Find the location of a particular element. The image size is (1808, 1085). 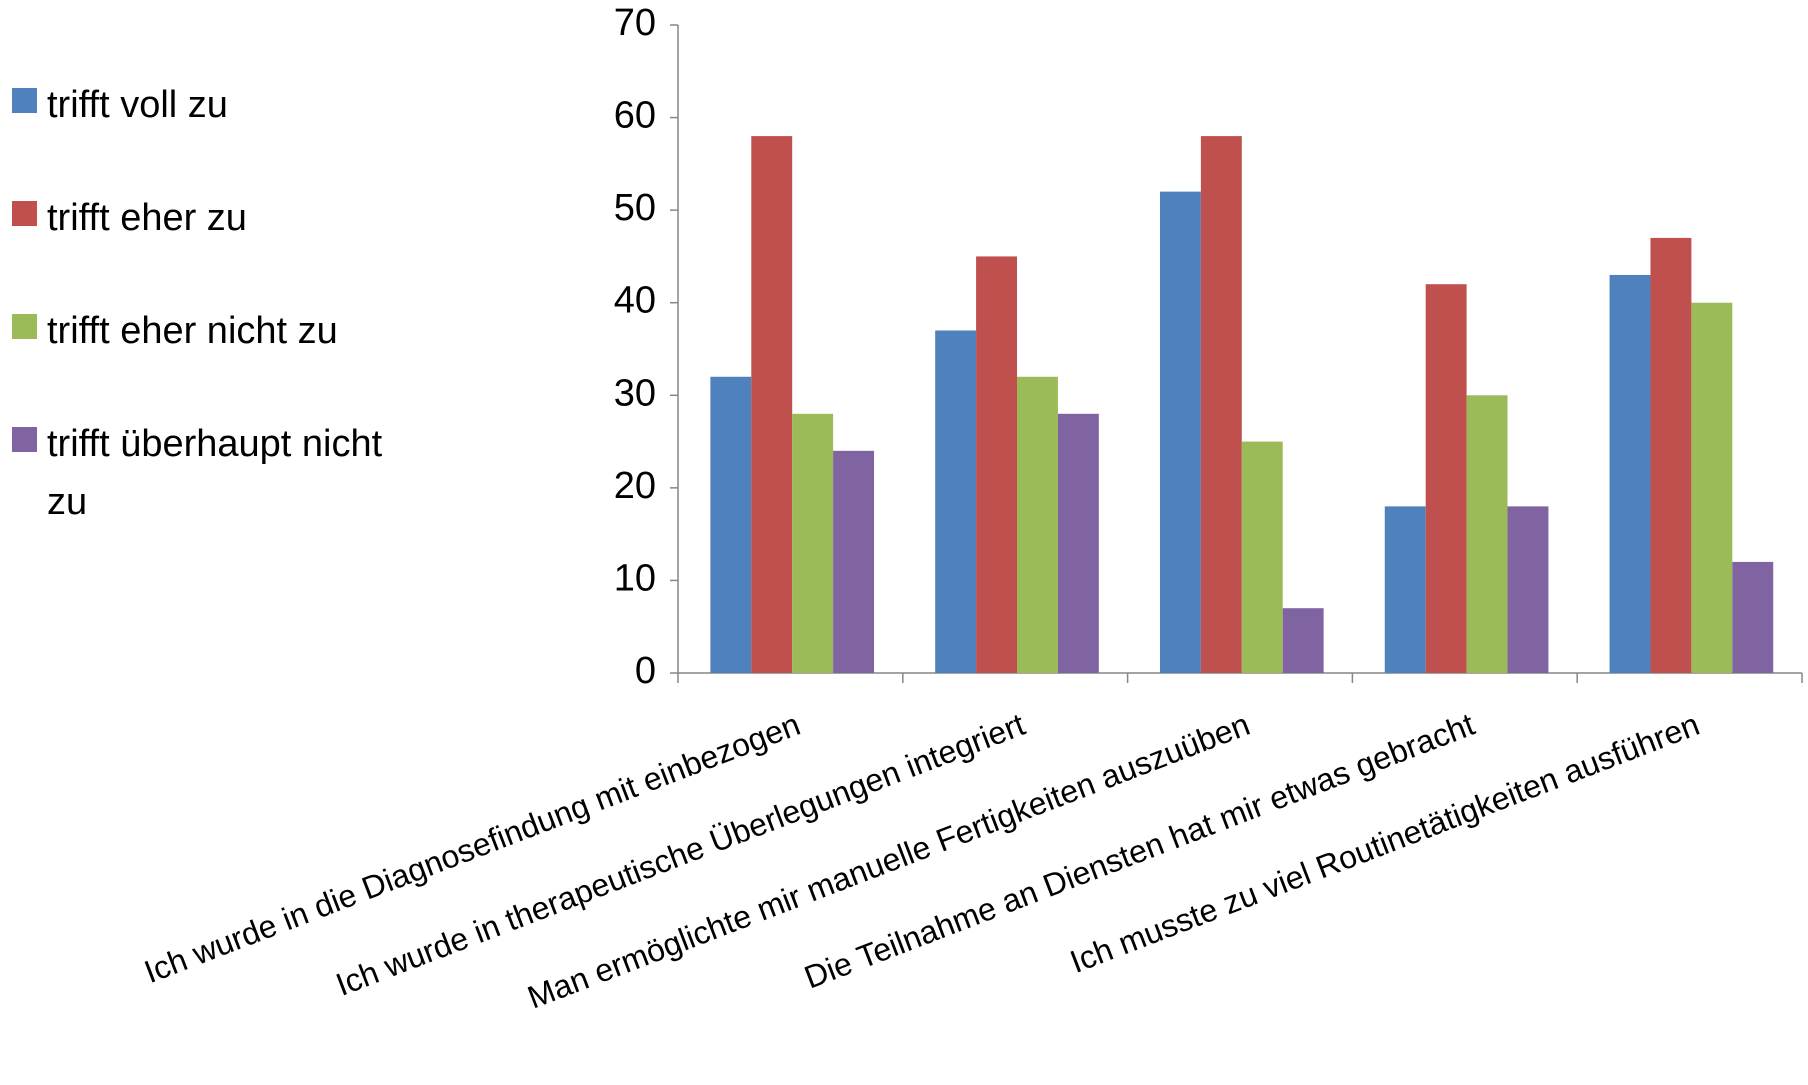

legend-label: trifft eher nicht zu is located at coordinates (192, 331).